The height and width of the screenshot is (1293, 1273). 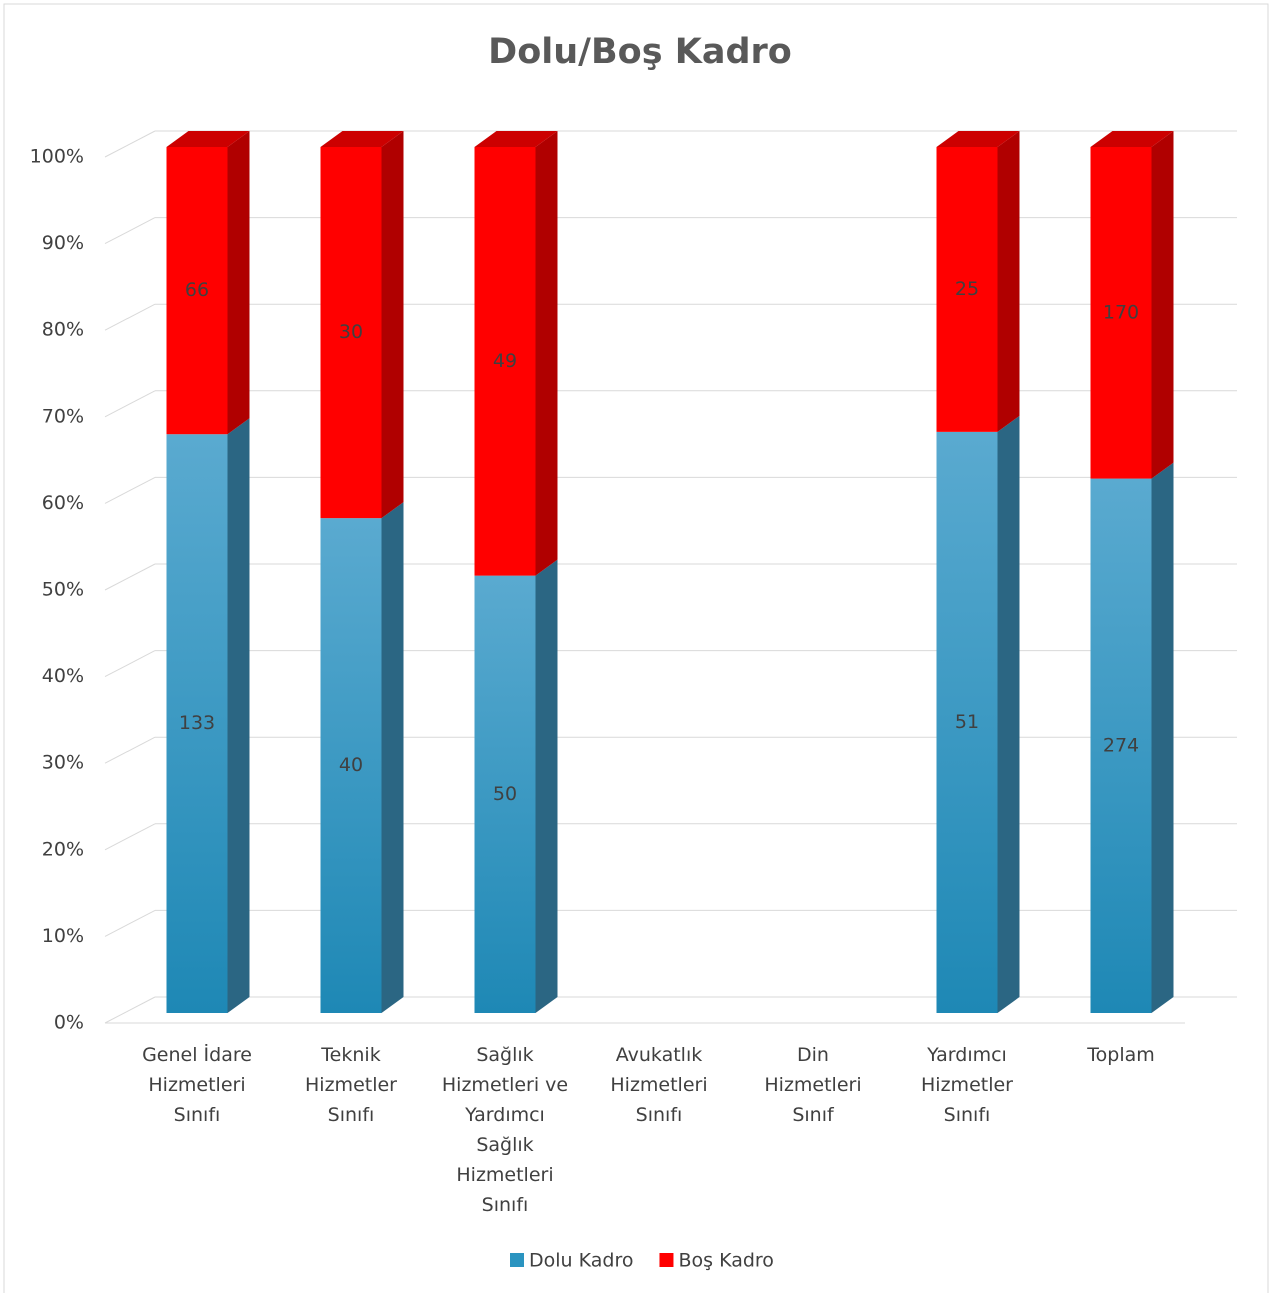 I want to click on x-tick-label: Toplam, so click(x=1121, y=1055).